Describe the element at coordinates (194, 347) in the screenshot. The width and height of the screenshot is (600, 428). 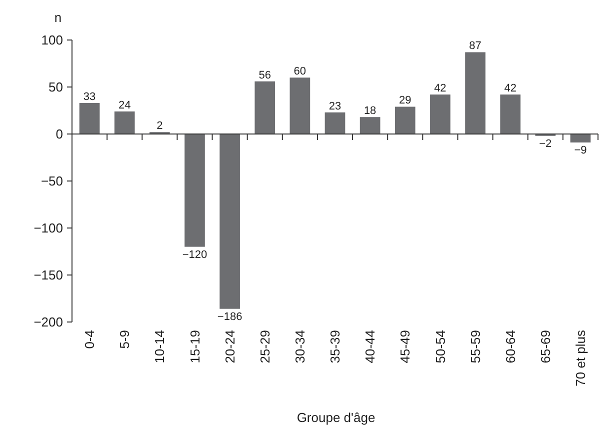
I see `x-tick-label: 15-19` at that location.